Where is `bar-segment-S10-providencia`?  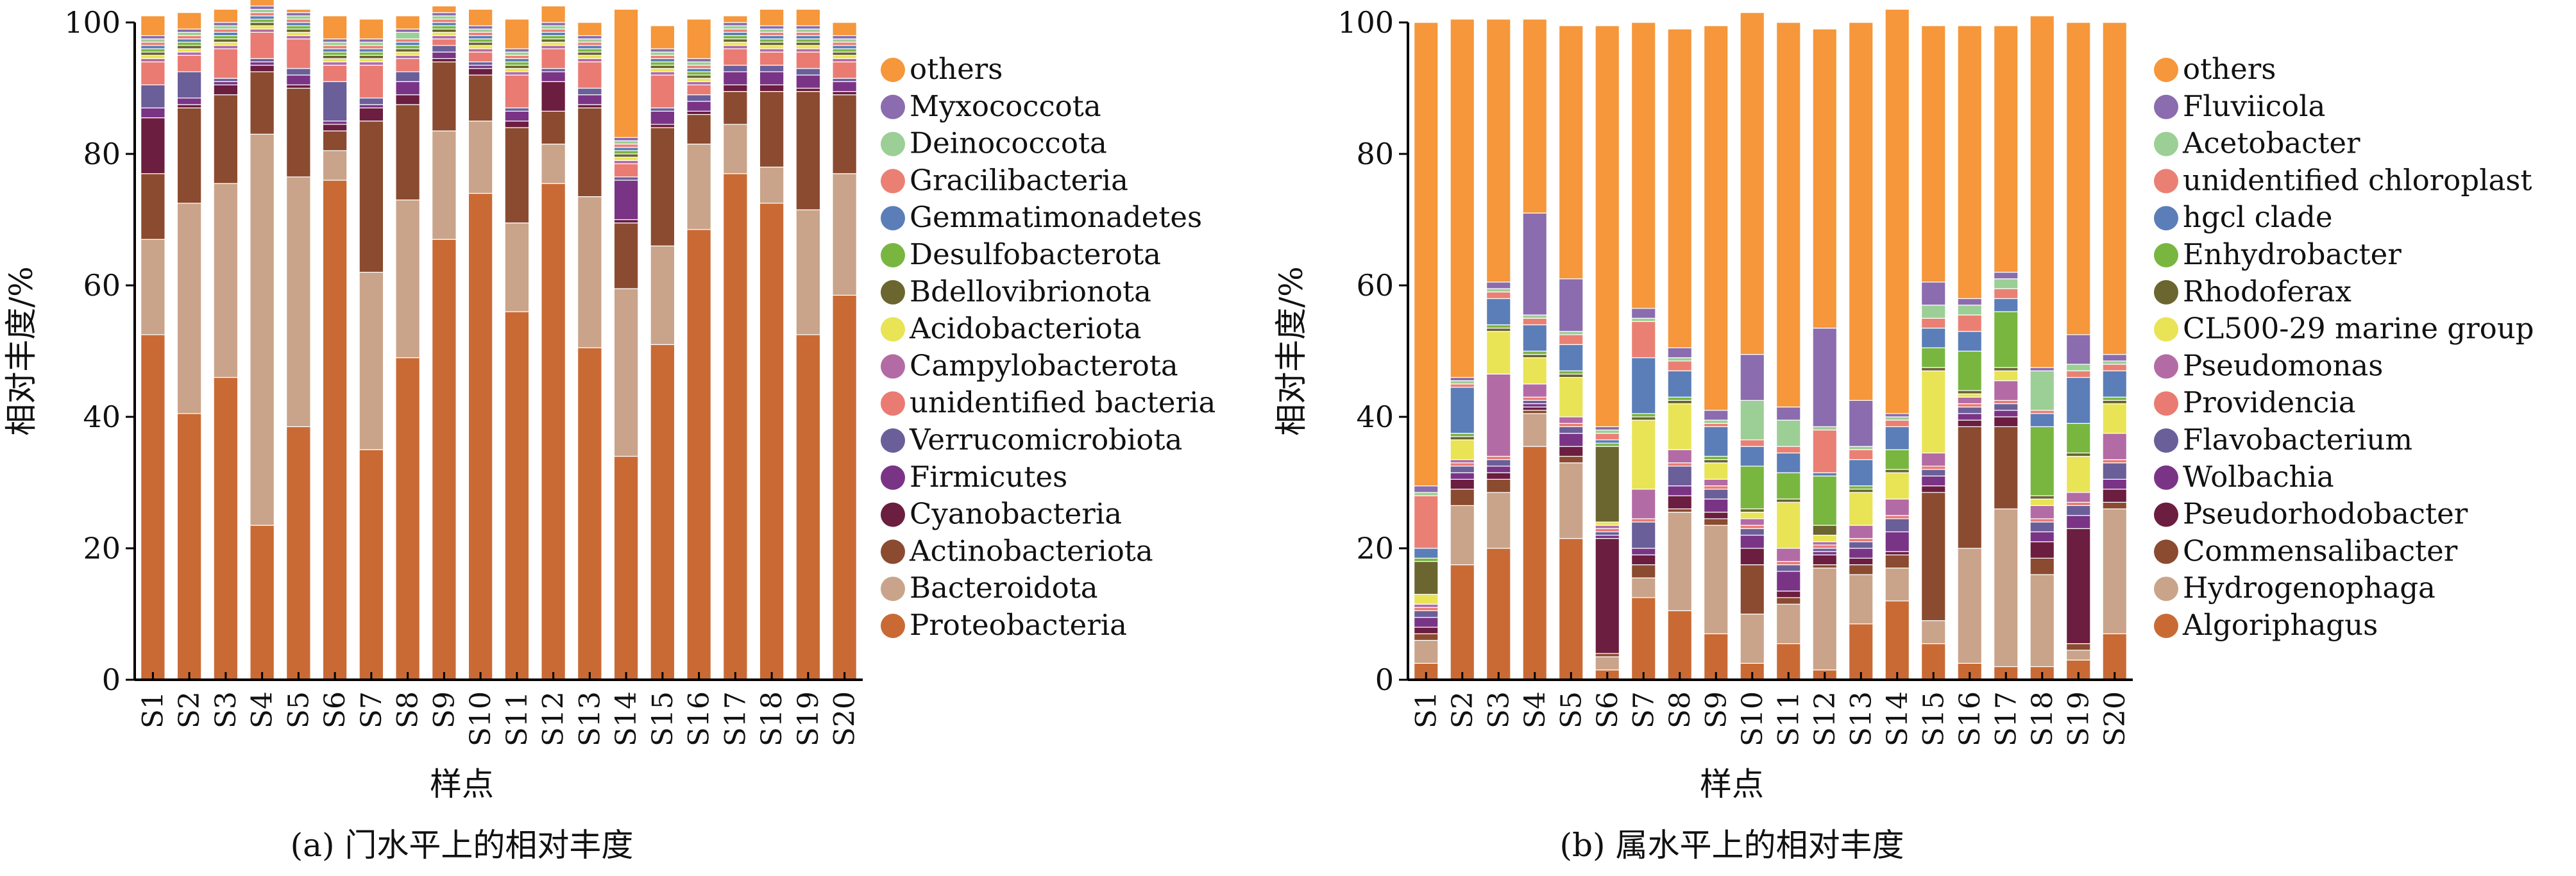 bar-segment-S10-providencia is located at coordinates (1752, 527).